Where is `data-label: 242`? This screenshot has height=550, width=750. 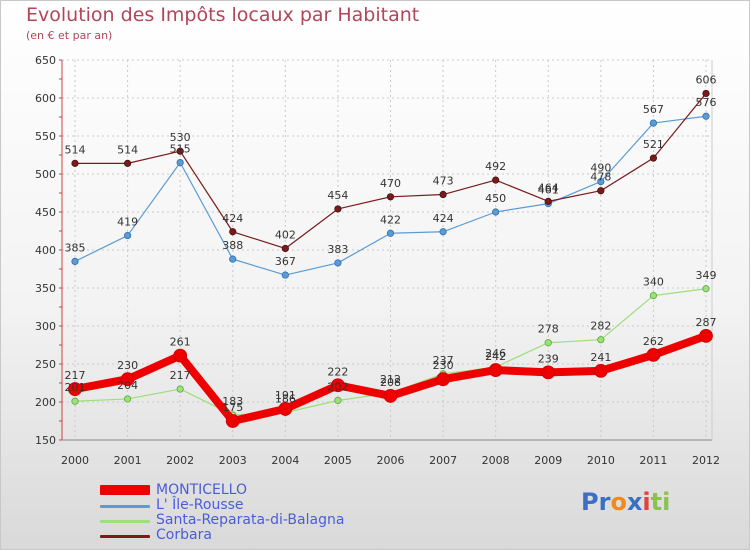
data-label: 242 is located at coordinates (495, 356).